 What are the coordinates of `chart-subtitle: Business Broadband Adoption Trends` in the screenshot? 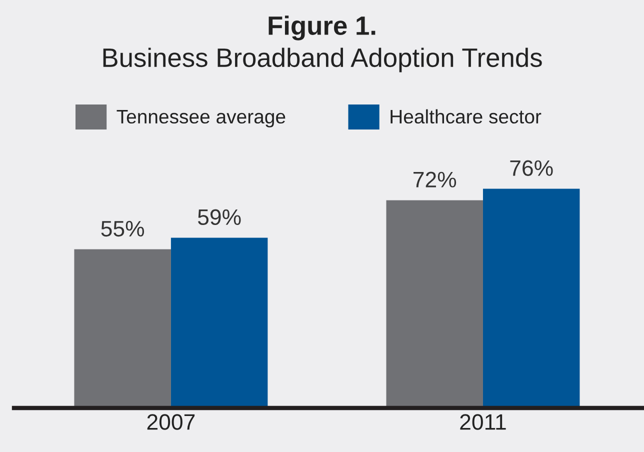 It's located at (322, 60).